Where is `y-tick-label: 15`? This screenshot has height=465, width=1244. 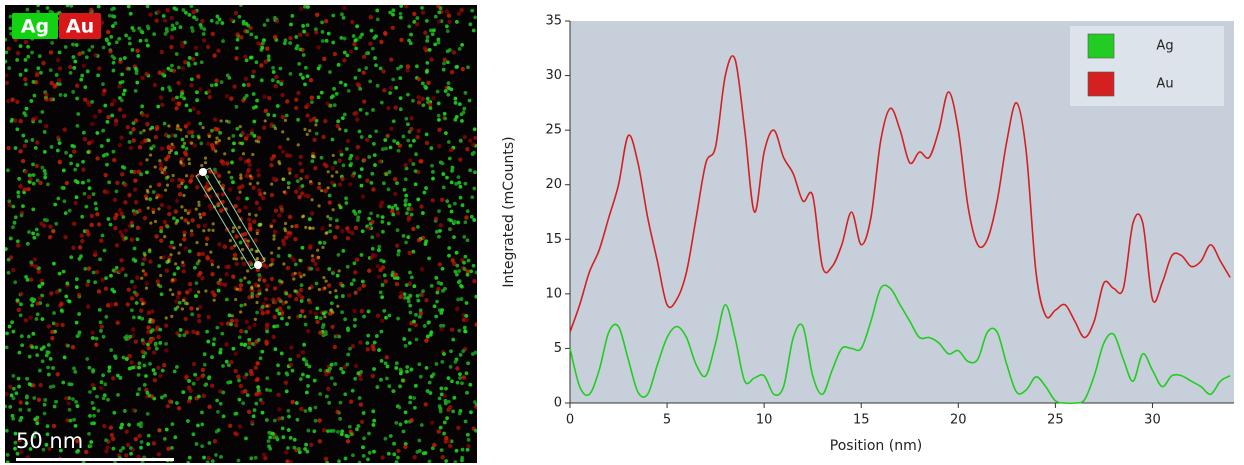
y-tick-label: 15 is located at coordinates (553, 239).